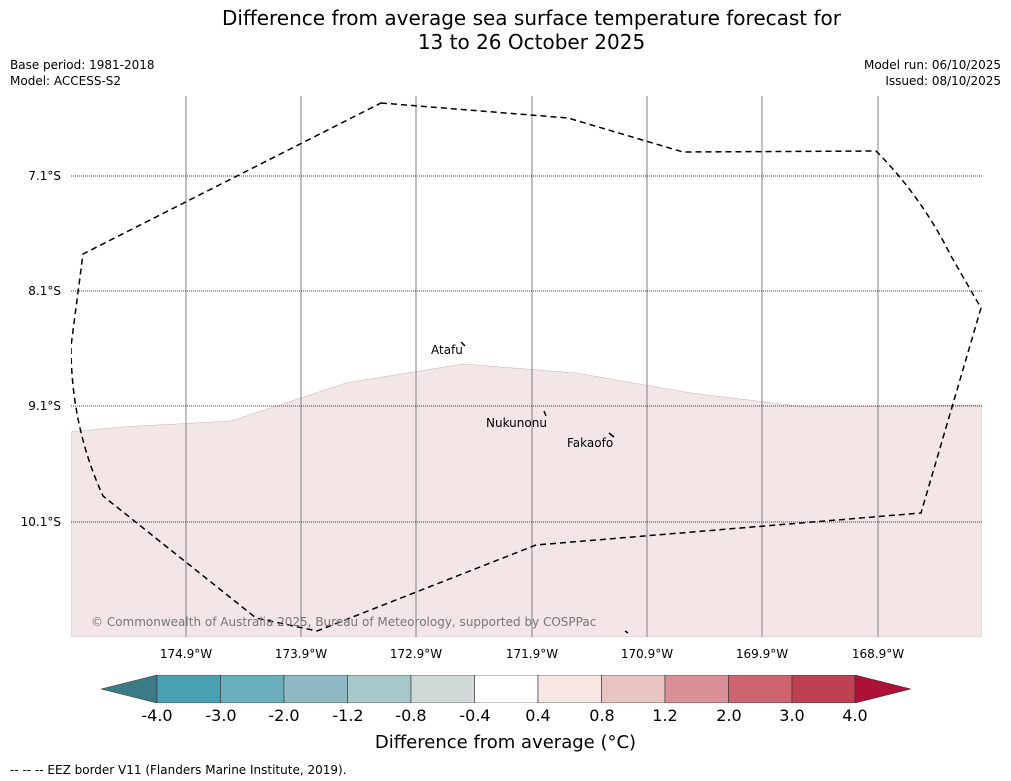 The image size is (1011, 781). I want to click on meta-right: Model run: 06/10/2025 Issued: 08/10/2025, so click(932, 73).